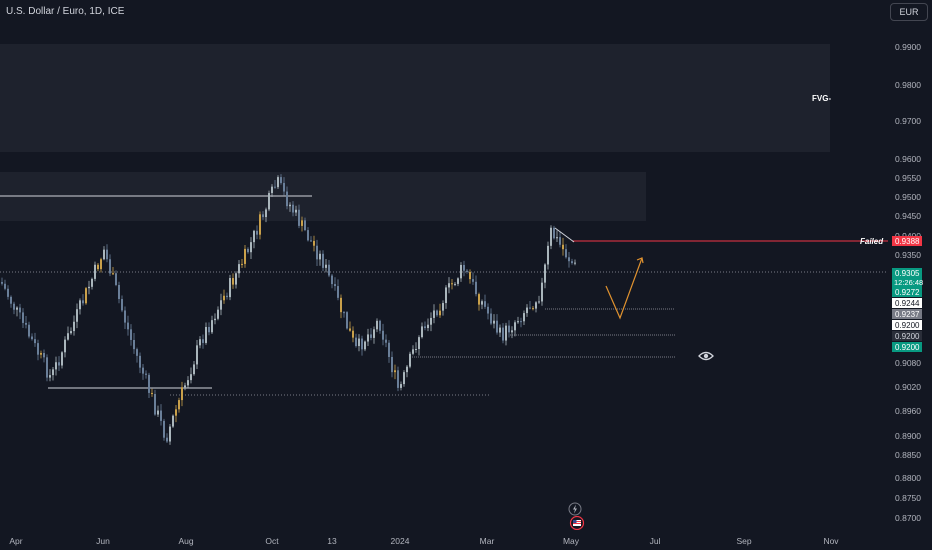 This screenshot has height=550, width=932. I want to click on price-tick-label: 0.8960, so click(908, 411).